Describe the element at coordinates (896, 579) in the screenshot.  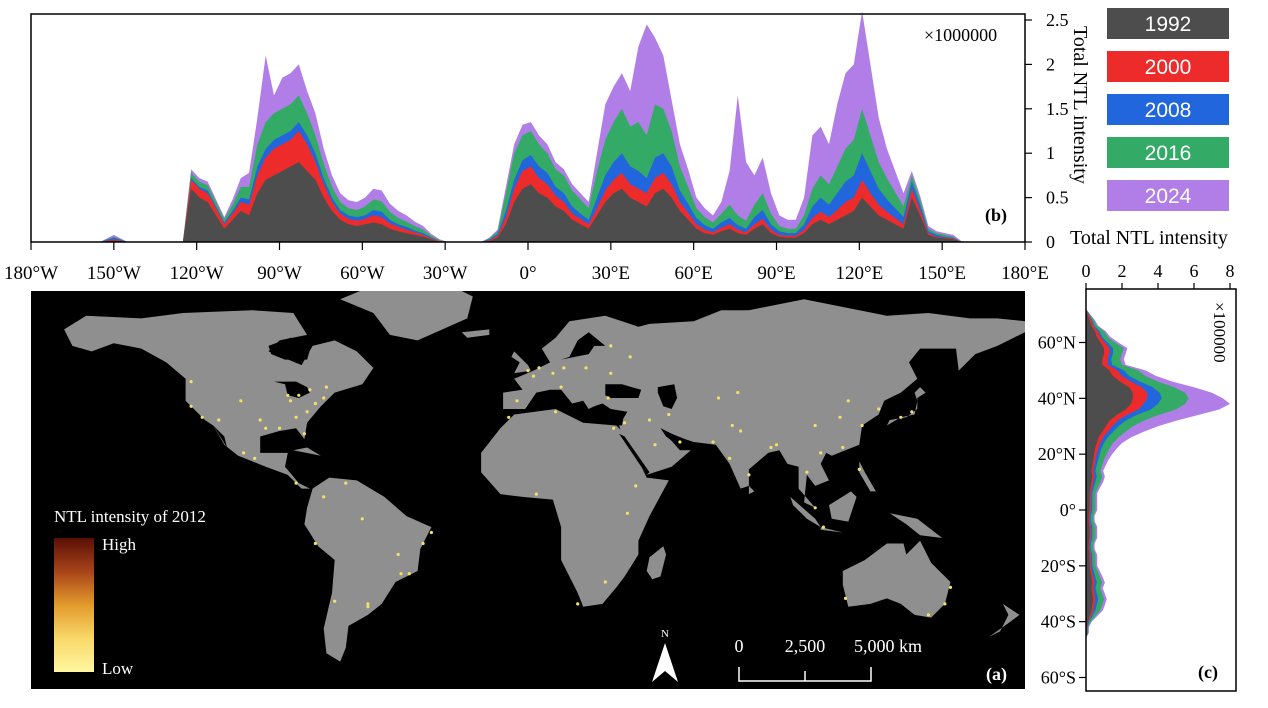
I see `landmass-australia` at that location.